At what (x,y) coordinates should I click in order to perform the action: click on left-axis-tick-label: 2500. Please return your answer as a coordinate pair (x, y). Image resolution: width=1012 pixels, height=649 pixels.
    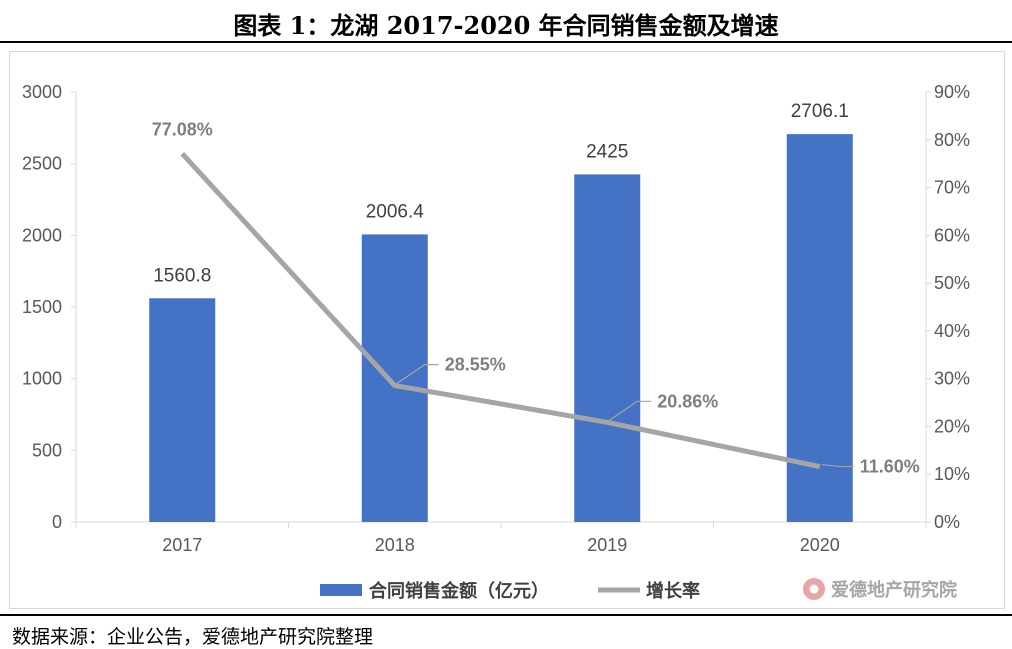
    Looking at the image, I should click on (42, 164).